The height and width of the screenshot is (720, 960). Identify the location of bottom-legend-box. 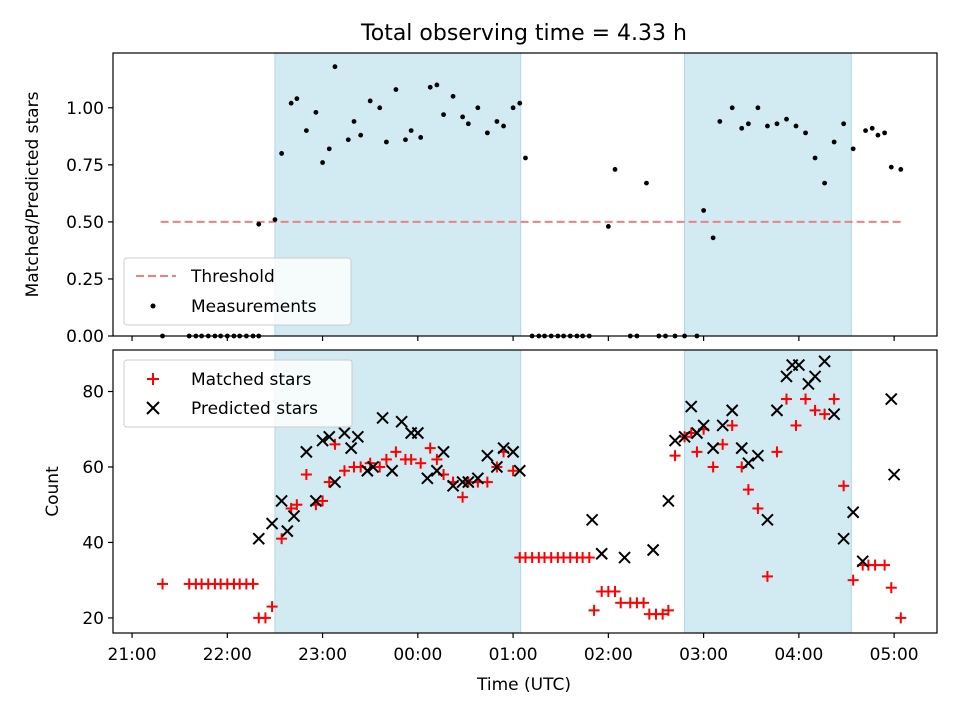
(238, 393).